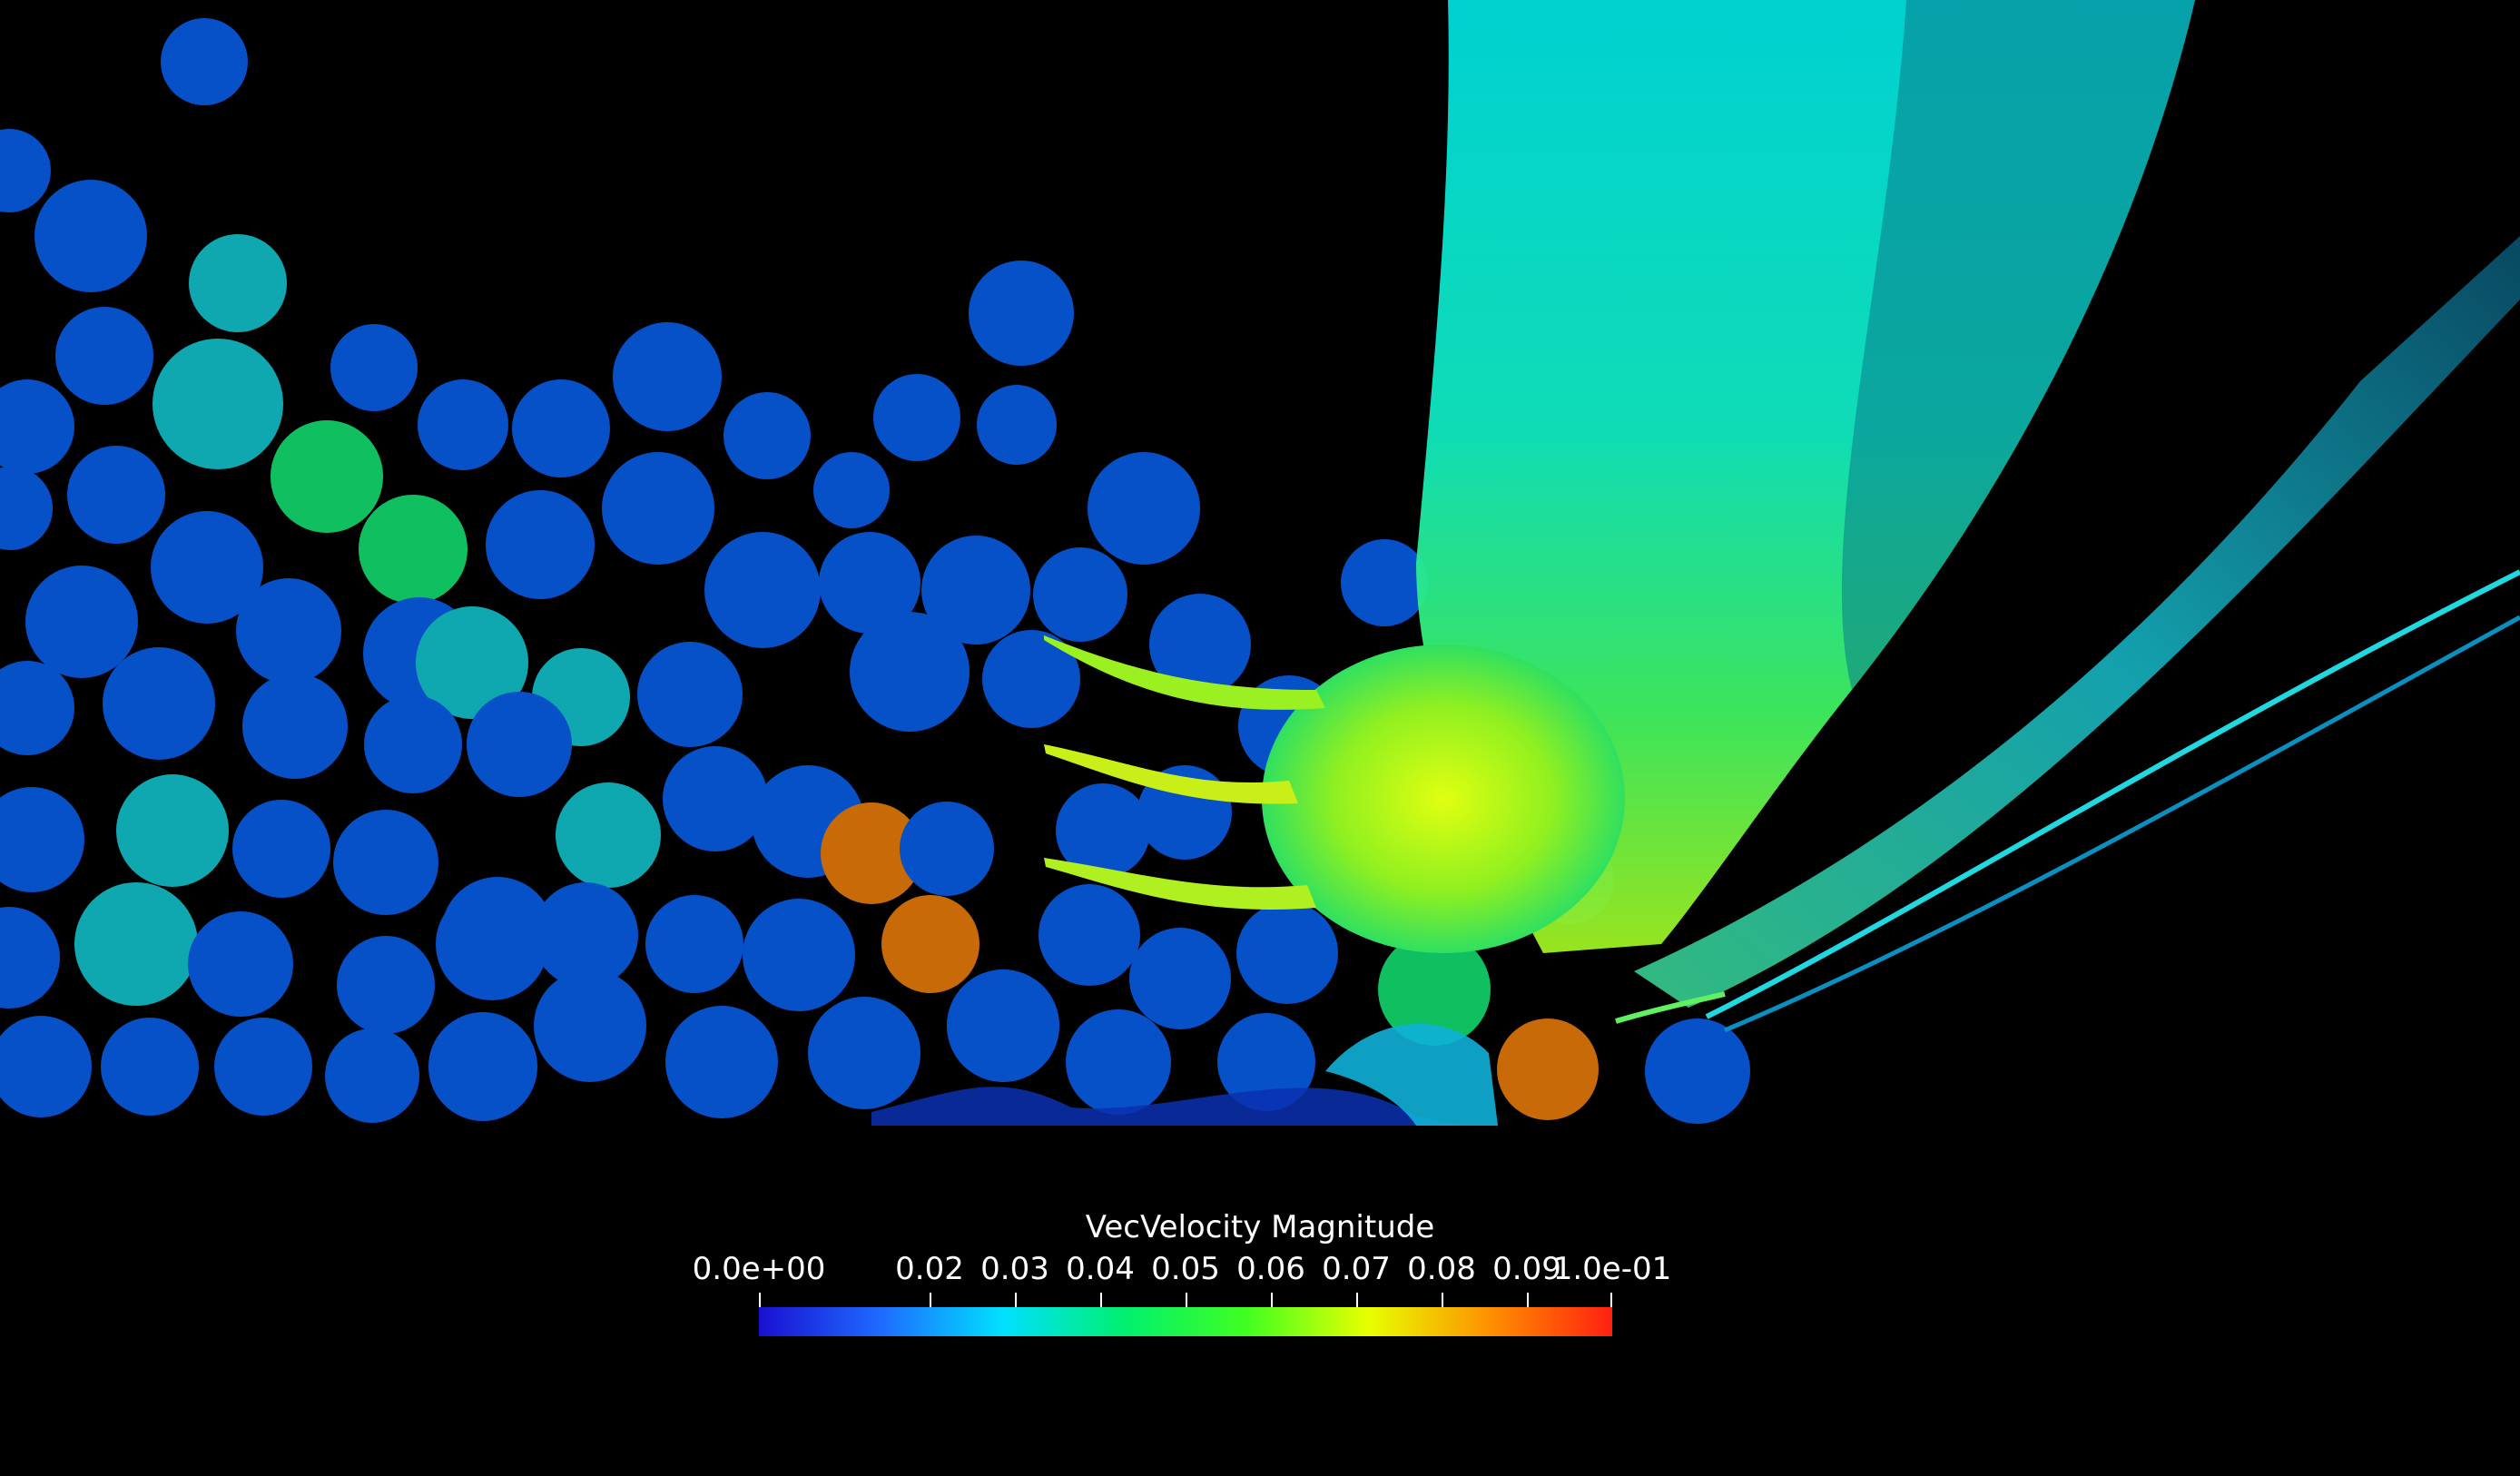 This screenshot has height=1476, width=2520. I want to click on colorbar-max-label: 1.0e-01, so click(1612, 1269).